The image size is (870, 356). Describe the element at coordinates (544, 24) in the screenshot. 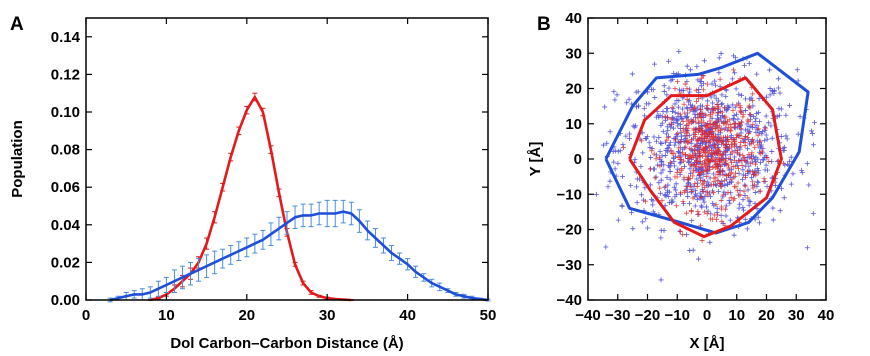

I see `panel-b-label: B` at that location.